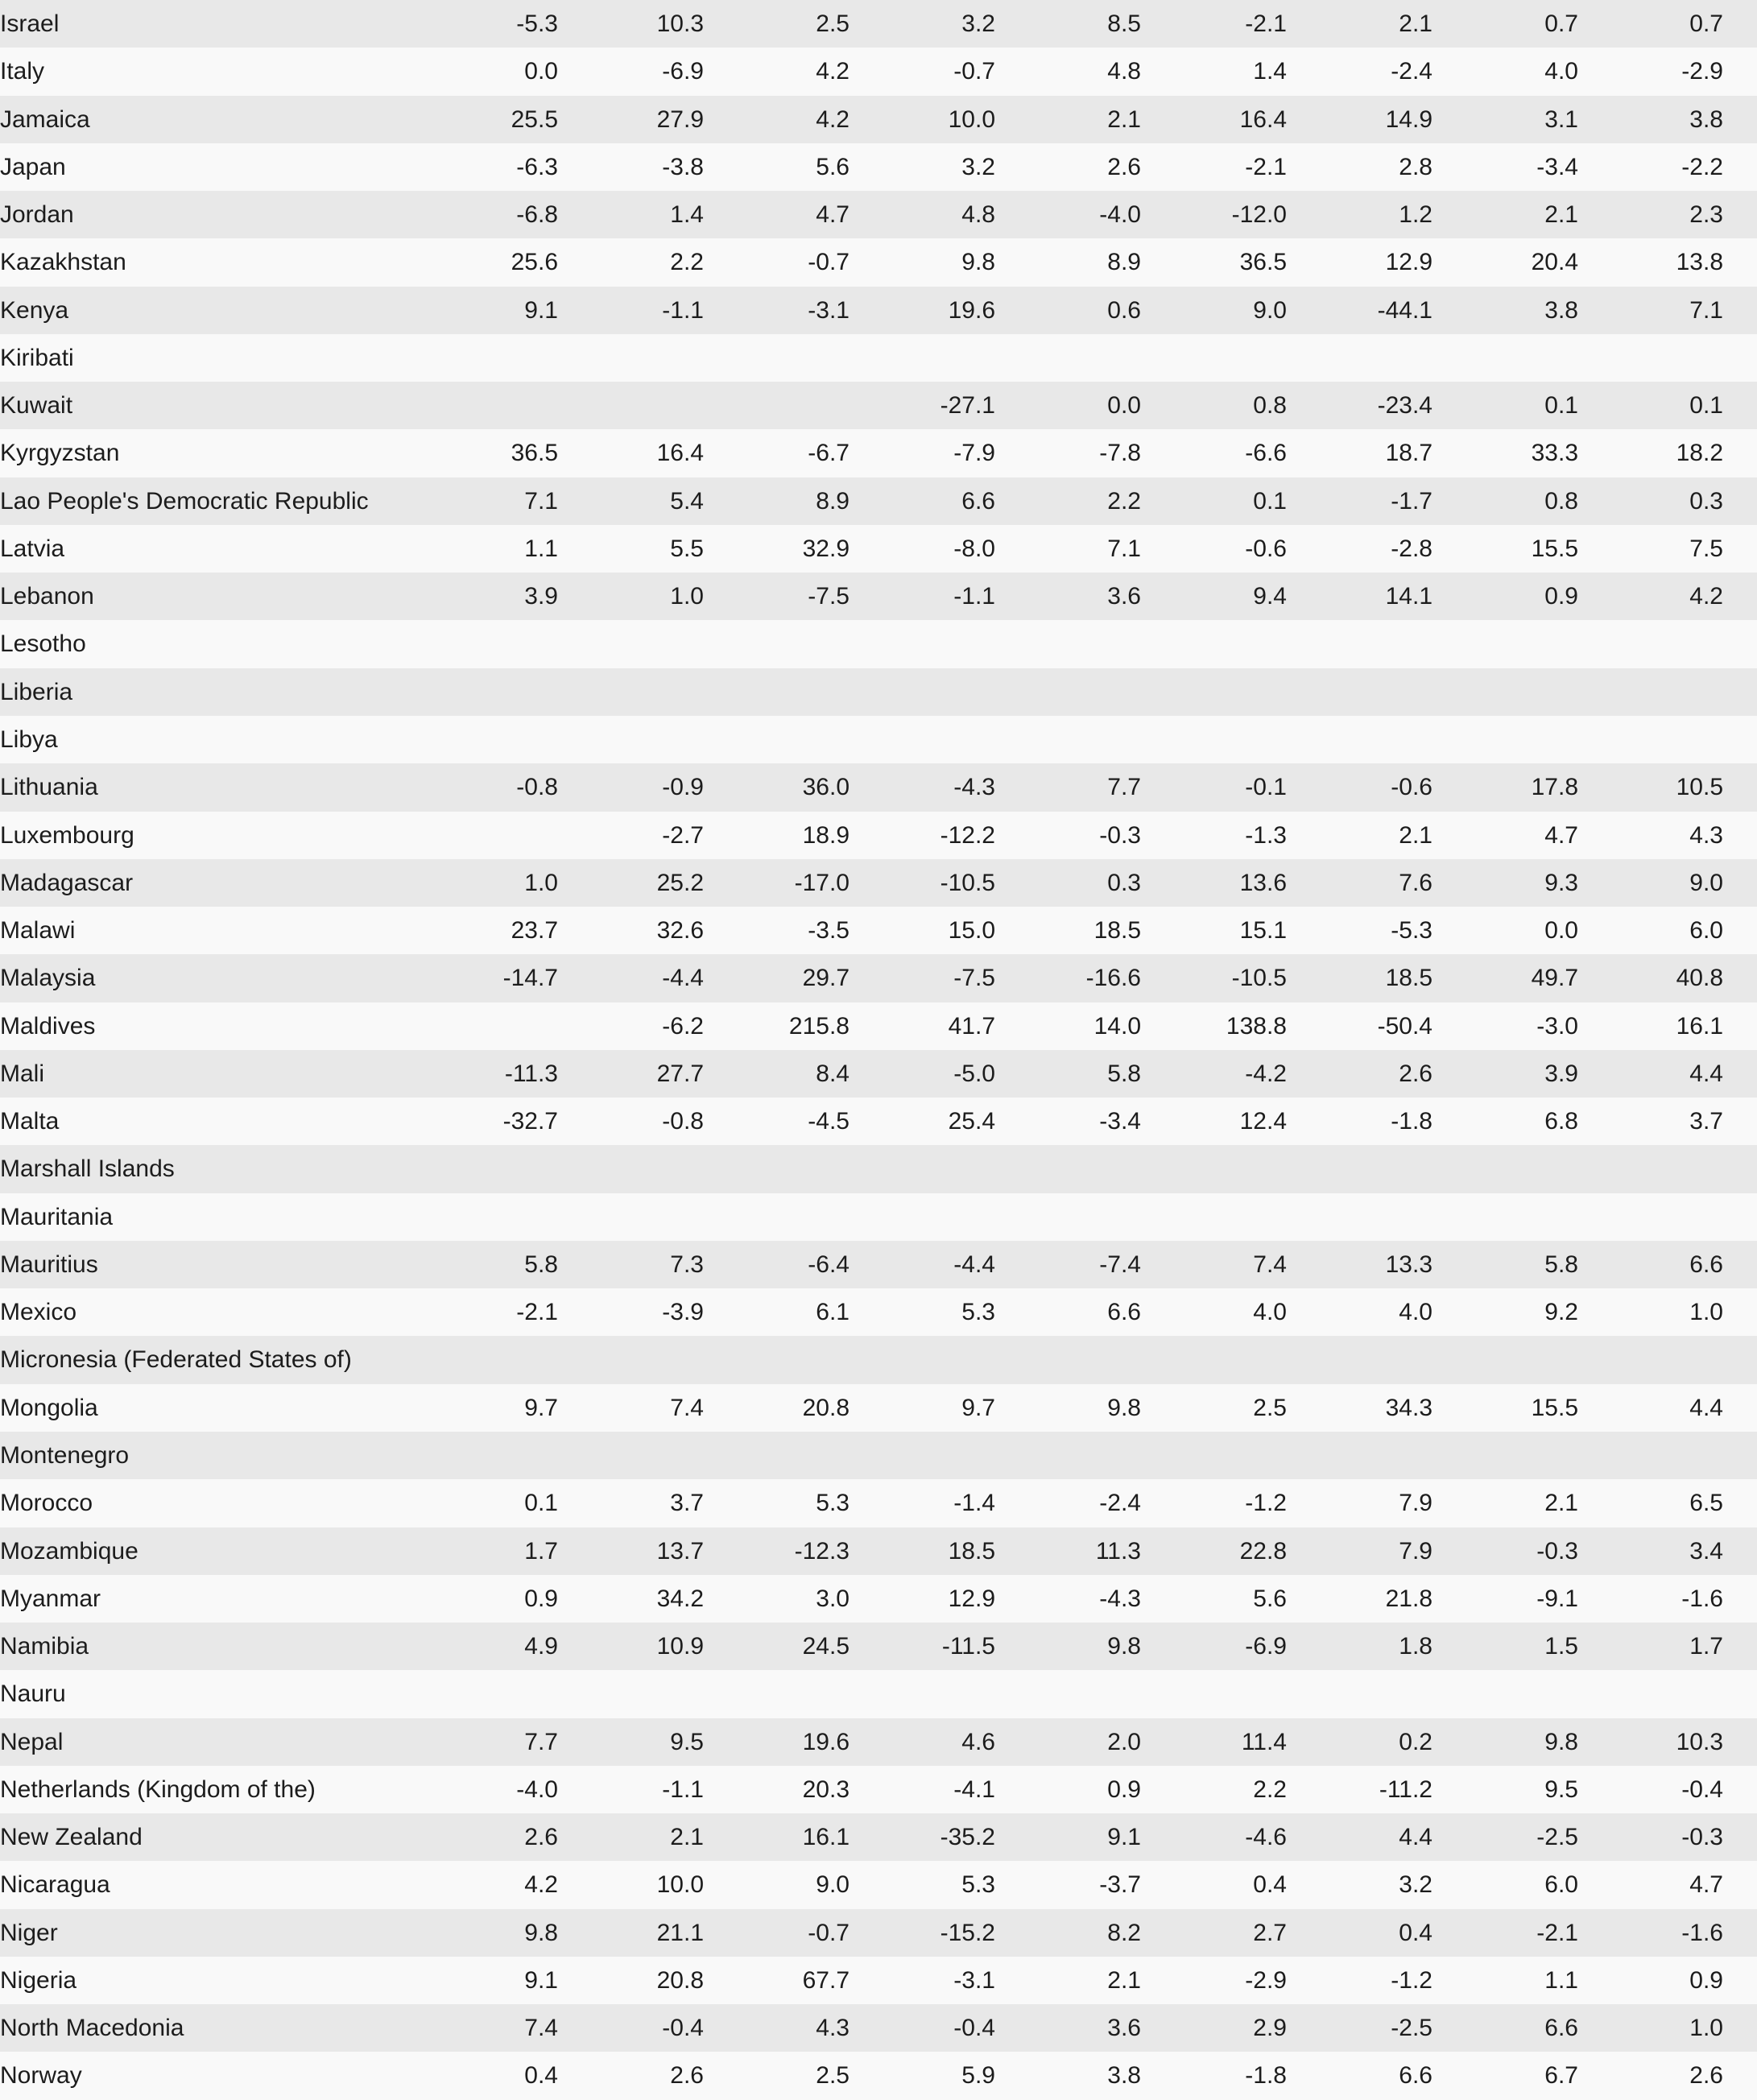 This screenshot has width=1757, height=2100. Describe the element at coordinates (1120, 215) in the screenshot. I see `value-cell: -4.0` at that location.